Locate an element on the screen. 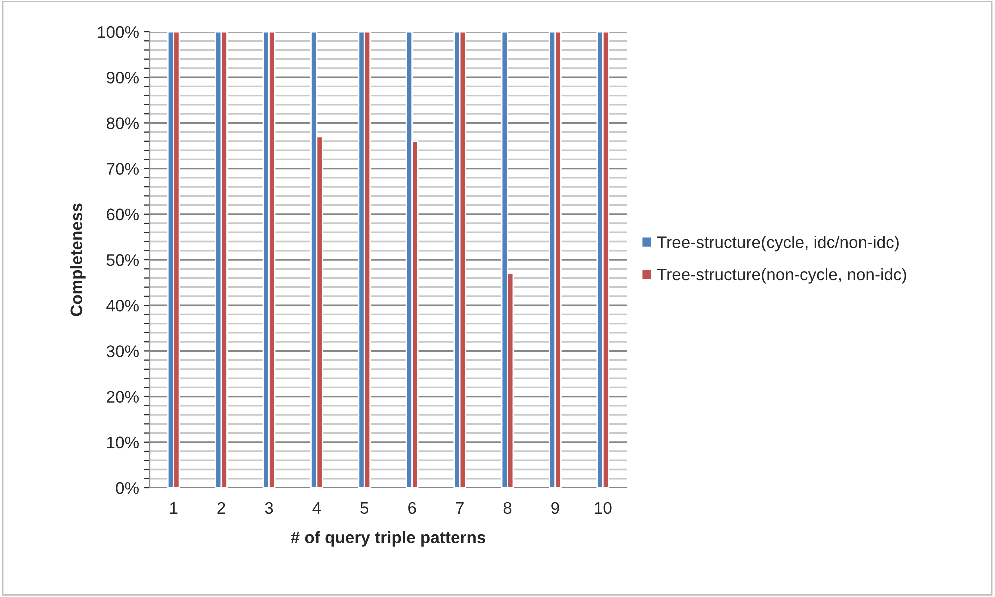  y-tick-label: 90% is located at coordinates (123, 78).